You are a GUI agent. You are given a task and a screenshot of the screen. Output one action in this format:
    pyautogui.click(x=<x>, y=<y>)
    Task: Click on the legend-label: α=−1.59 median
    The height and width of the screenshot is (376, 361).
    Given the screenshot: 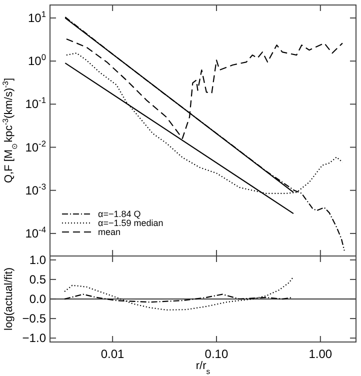 What is the action you would take?
    pyautogui.click(x=131, y=223)
    